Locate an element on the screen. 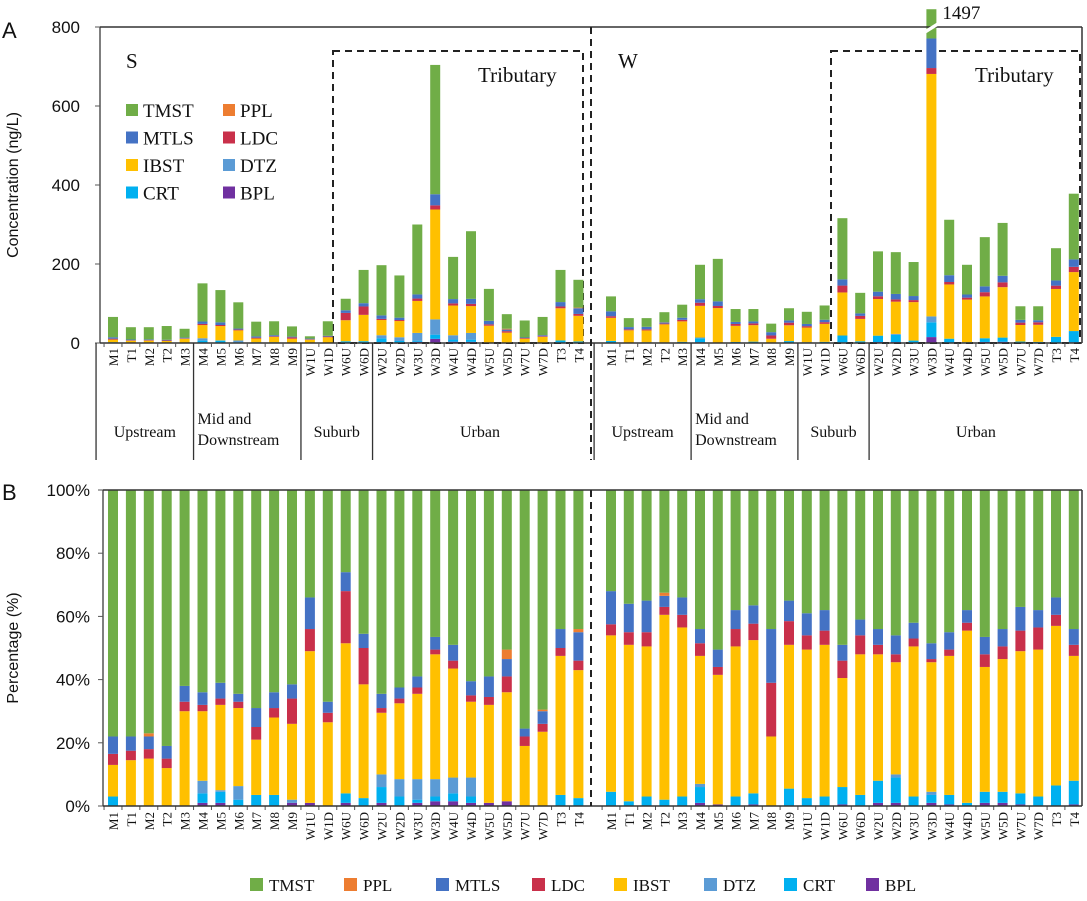 The image size is (1087, 901). y-tick-label: 60% is located at coordinates (73, 616).